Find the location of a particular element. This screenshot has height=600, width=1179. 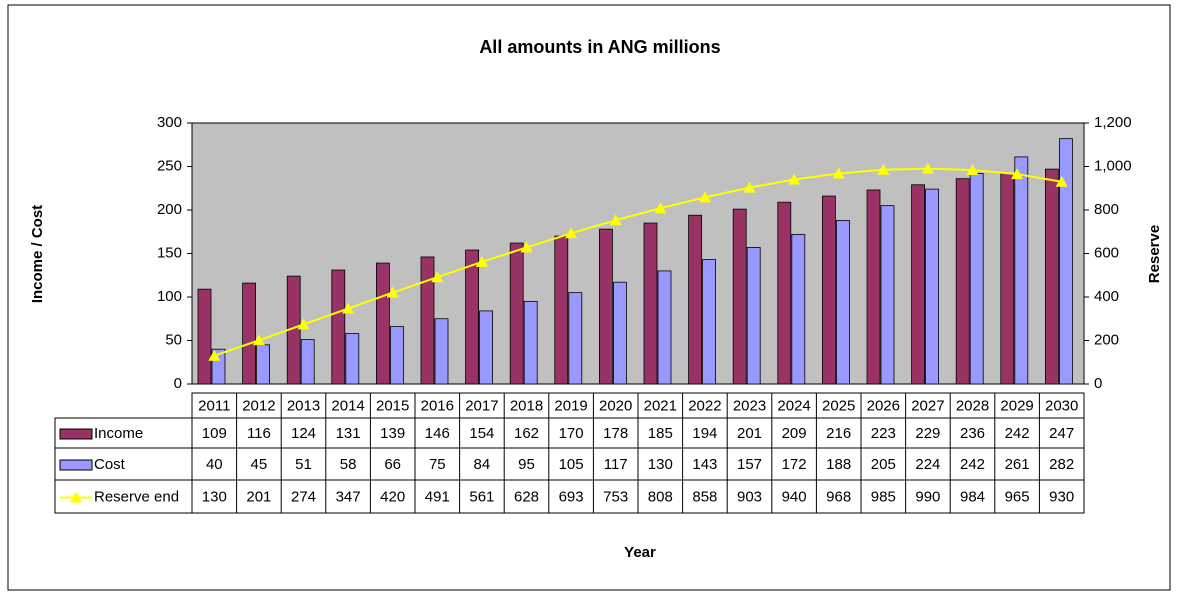

table-value: 985 is located at coordinates (883, 496).